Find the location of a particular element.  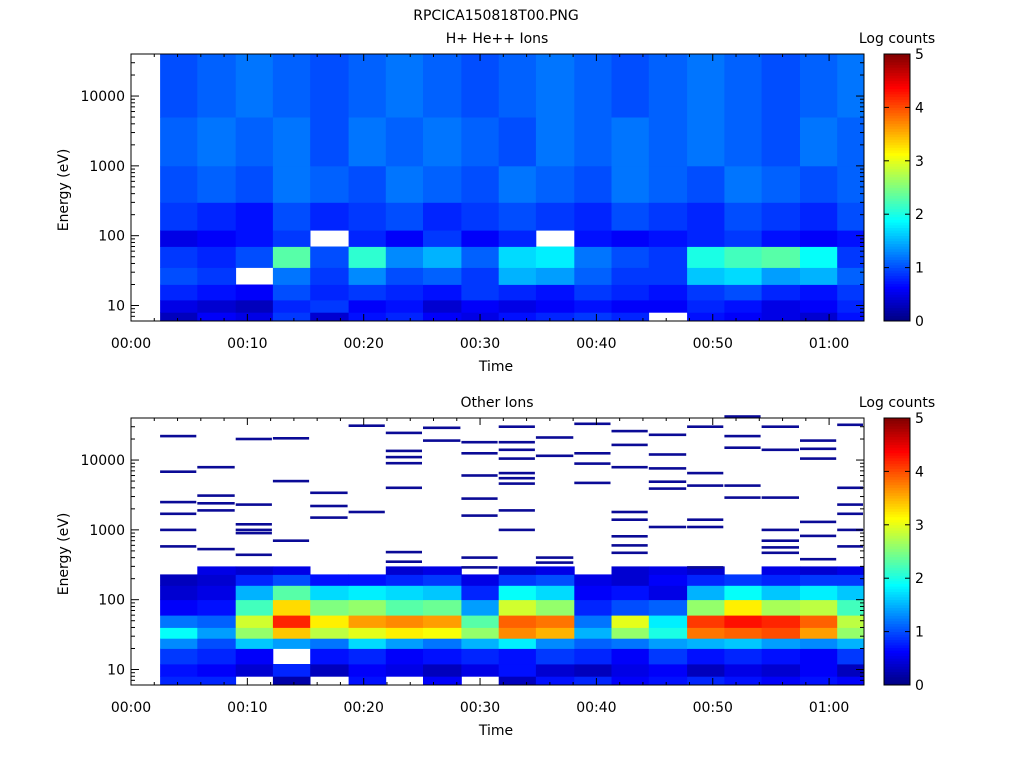

colorbar-tick-label: 2 is located at coordinates (919, 579).